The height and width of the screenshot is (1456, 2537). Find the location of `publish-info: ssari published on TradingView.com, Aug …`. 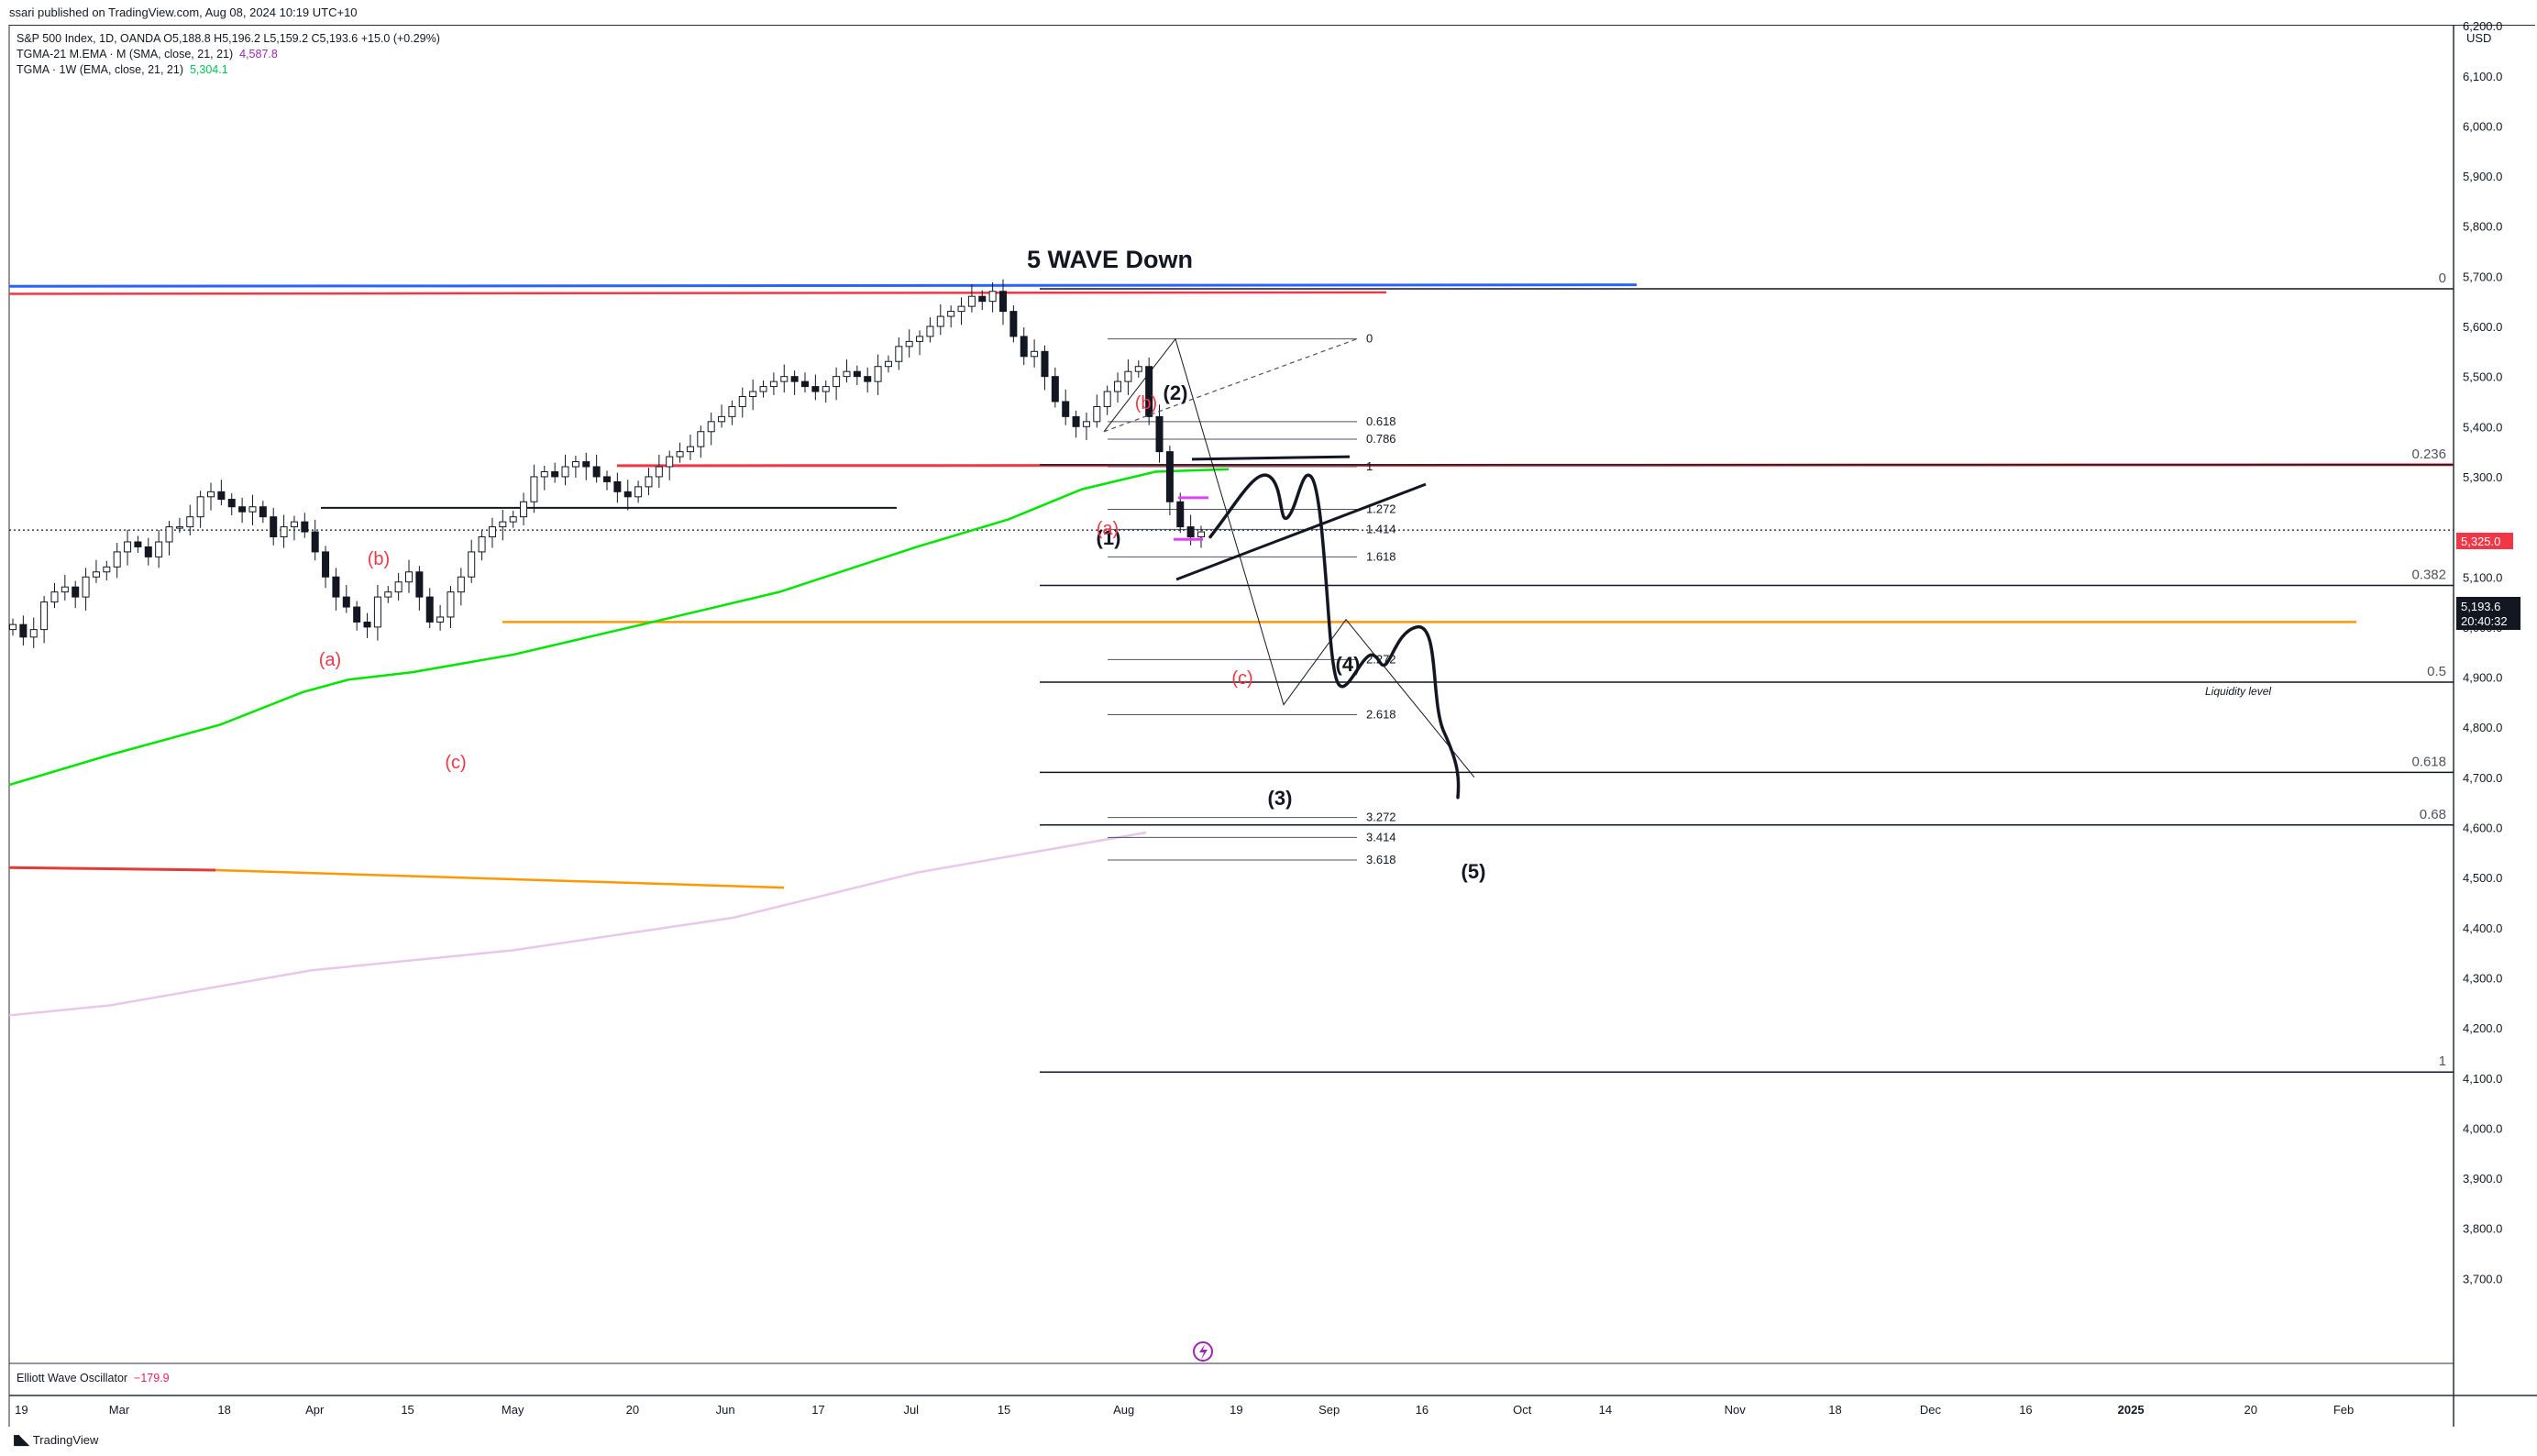

publish-info: ssari published on TradingView.com, Aug … is located at coordinates (1268, 12).